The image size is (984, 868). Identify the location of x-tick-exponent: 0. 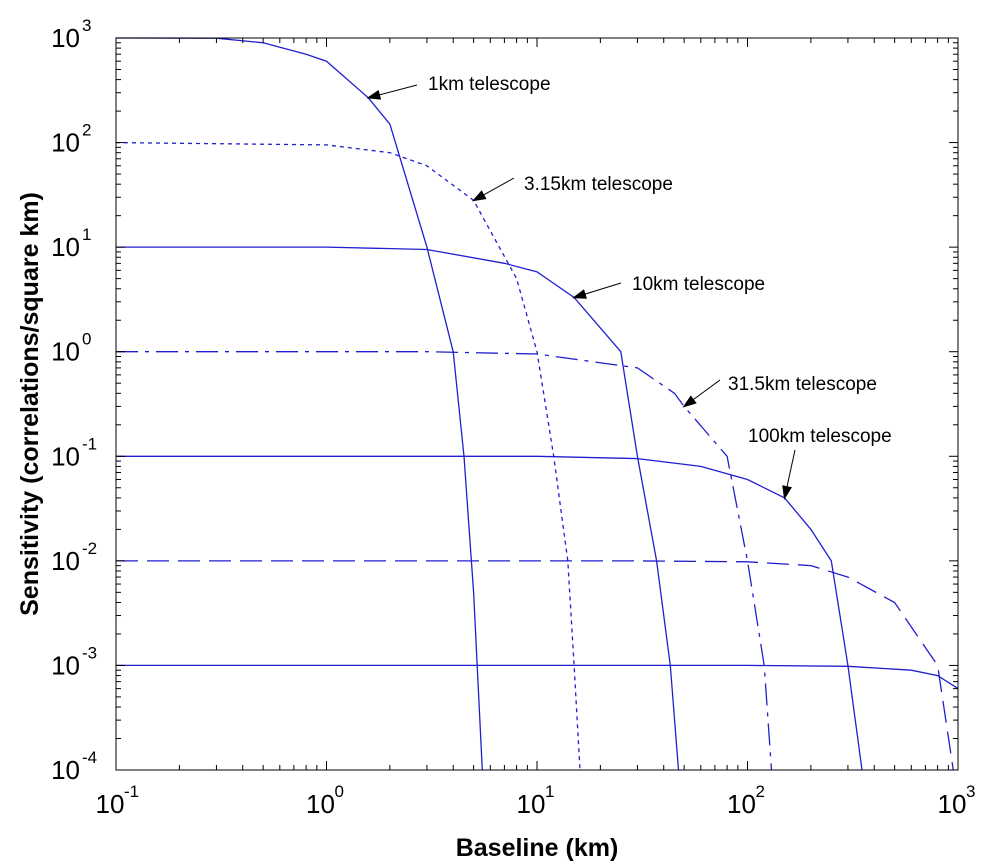
(339, 791).